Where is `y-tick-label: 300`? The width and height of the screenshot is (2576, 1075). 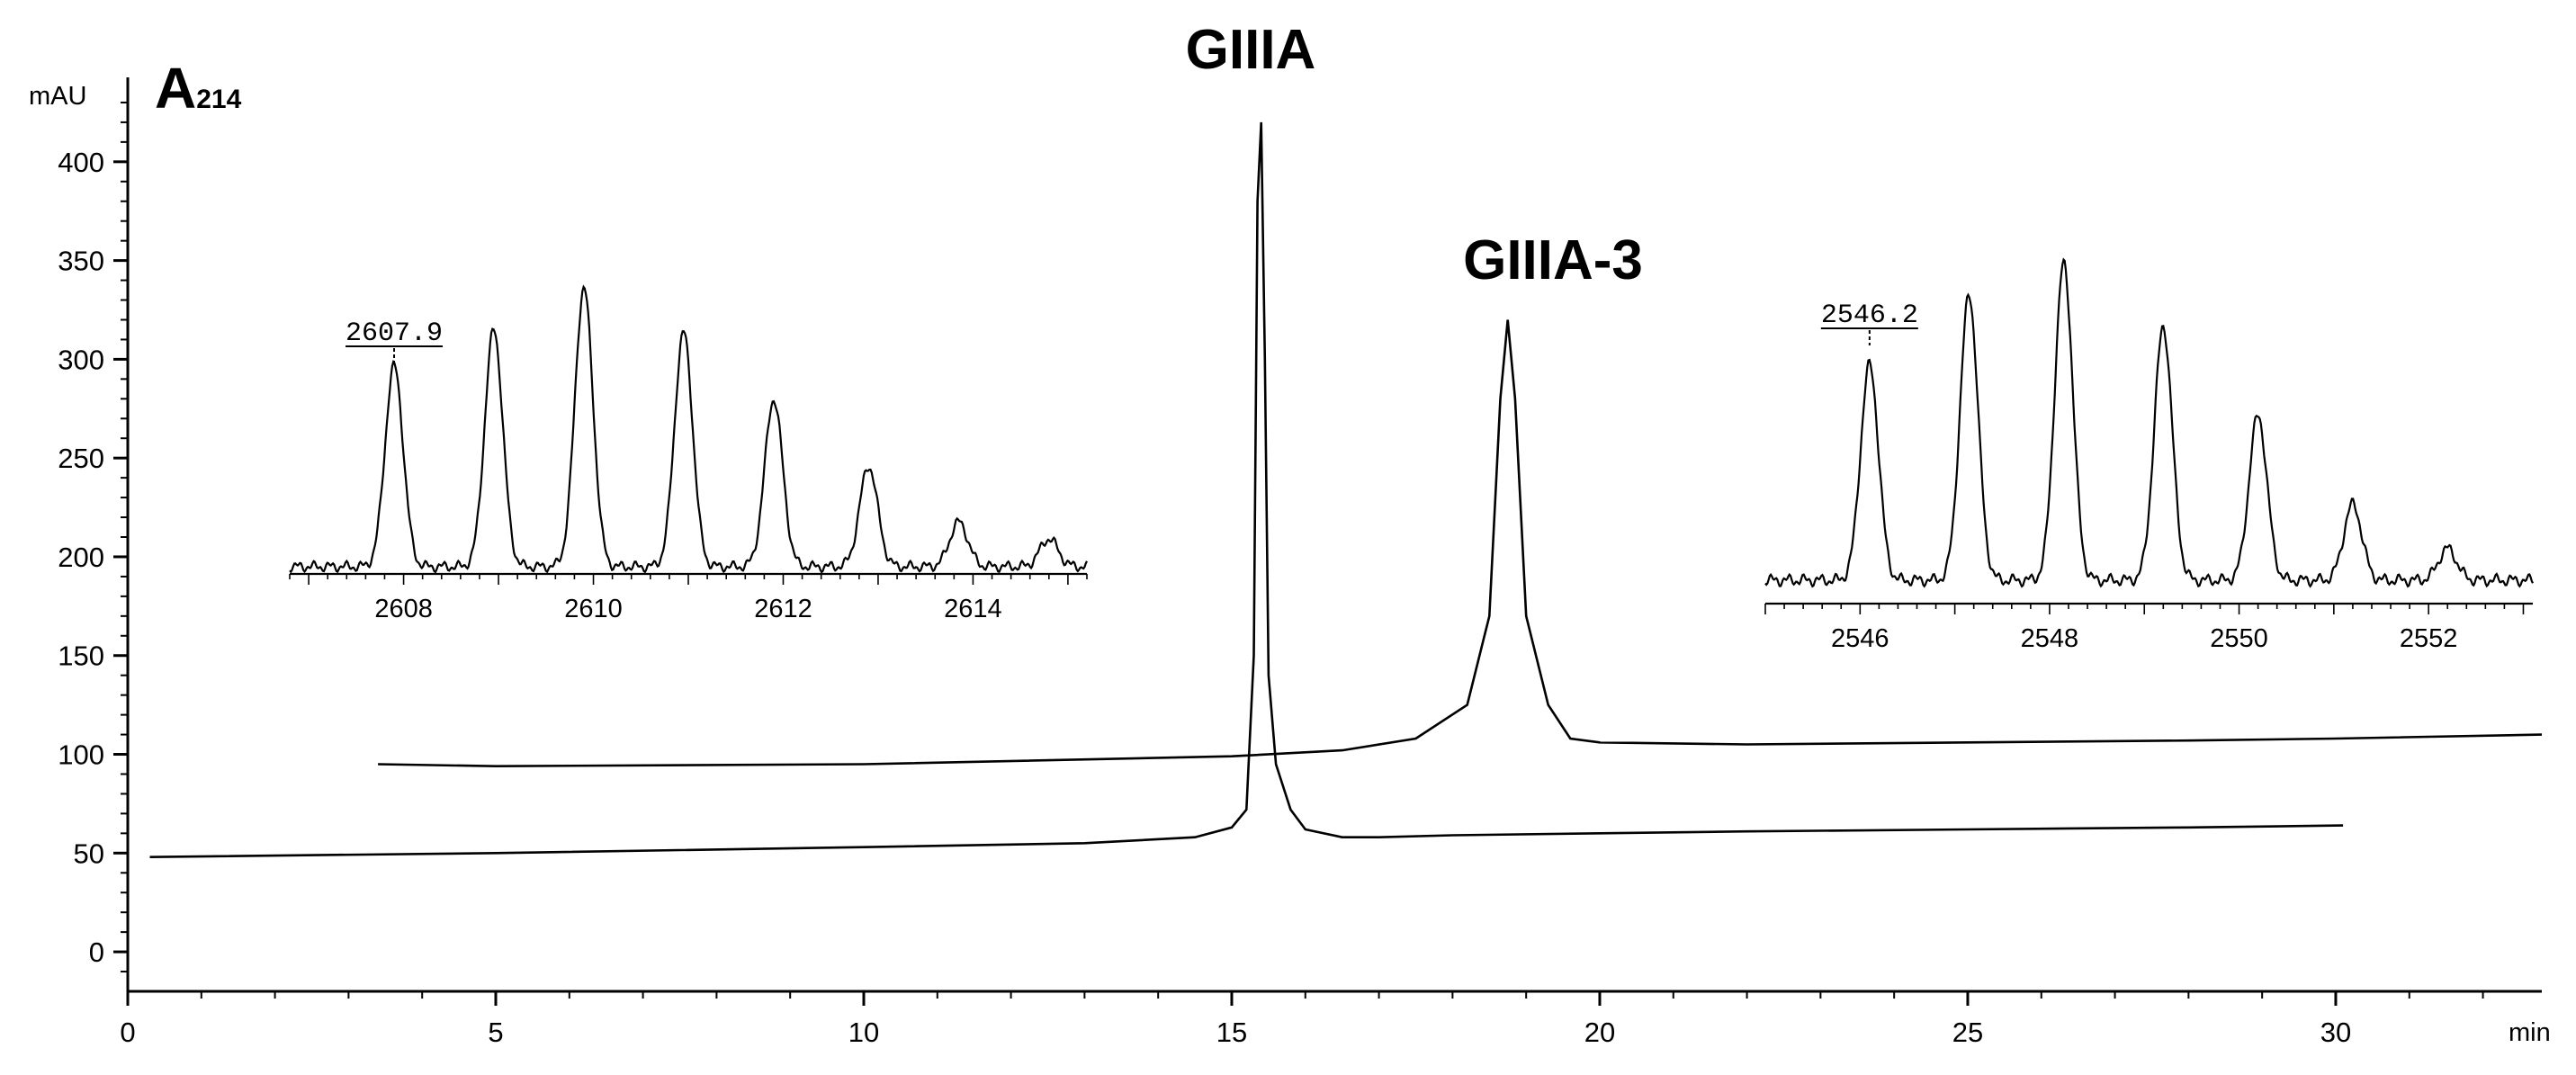
y-tick-label: 300 is located at coordinates (81, 360).